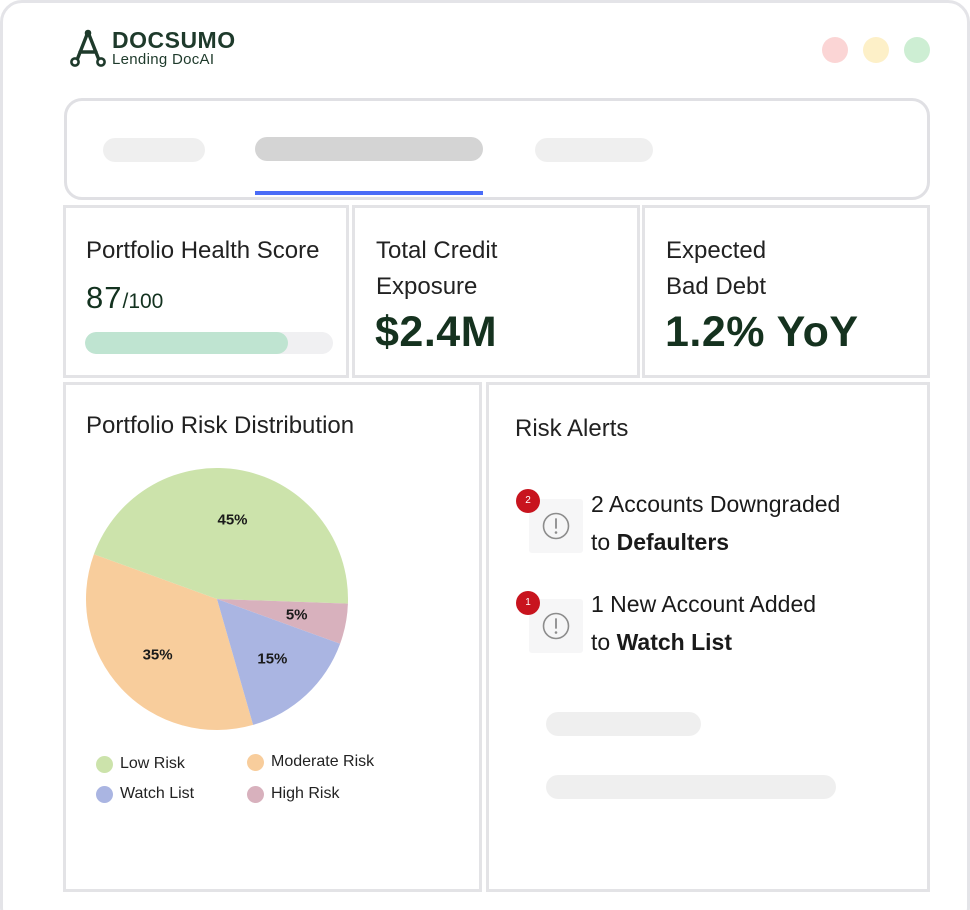 Image resolution: width=970 pixels, height=910 pixels. What do you see at coordinates (497, 149) in the screenshot?
I see `tab-bar` at bounding box center [497, 149].